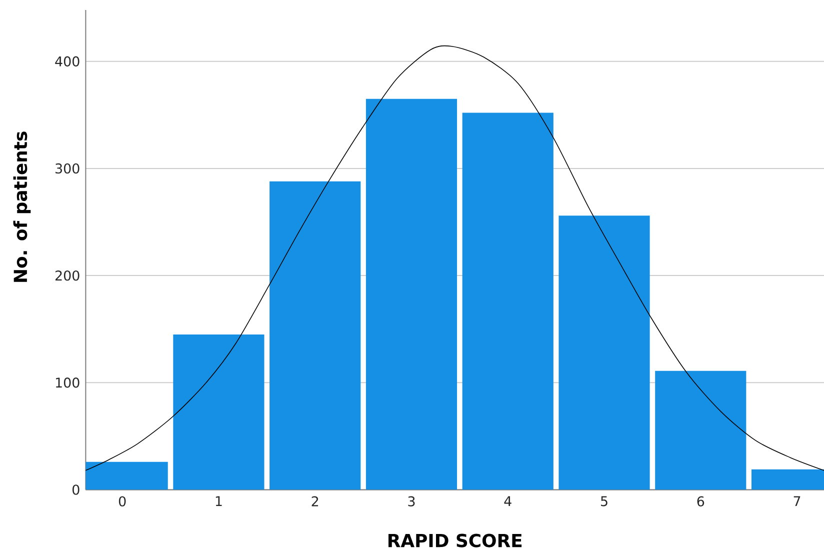 This screenshot has width=824, height=551. What do you see at coordinates (122, 501) in the screenshot?
I see `x-tick-label: 0` at bounding box center [122, 501].